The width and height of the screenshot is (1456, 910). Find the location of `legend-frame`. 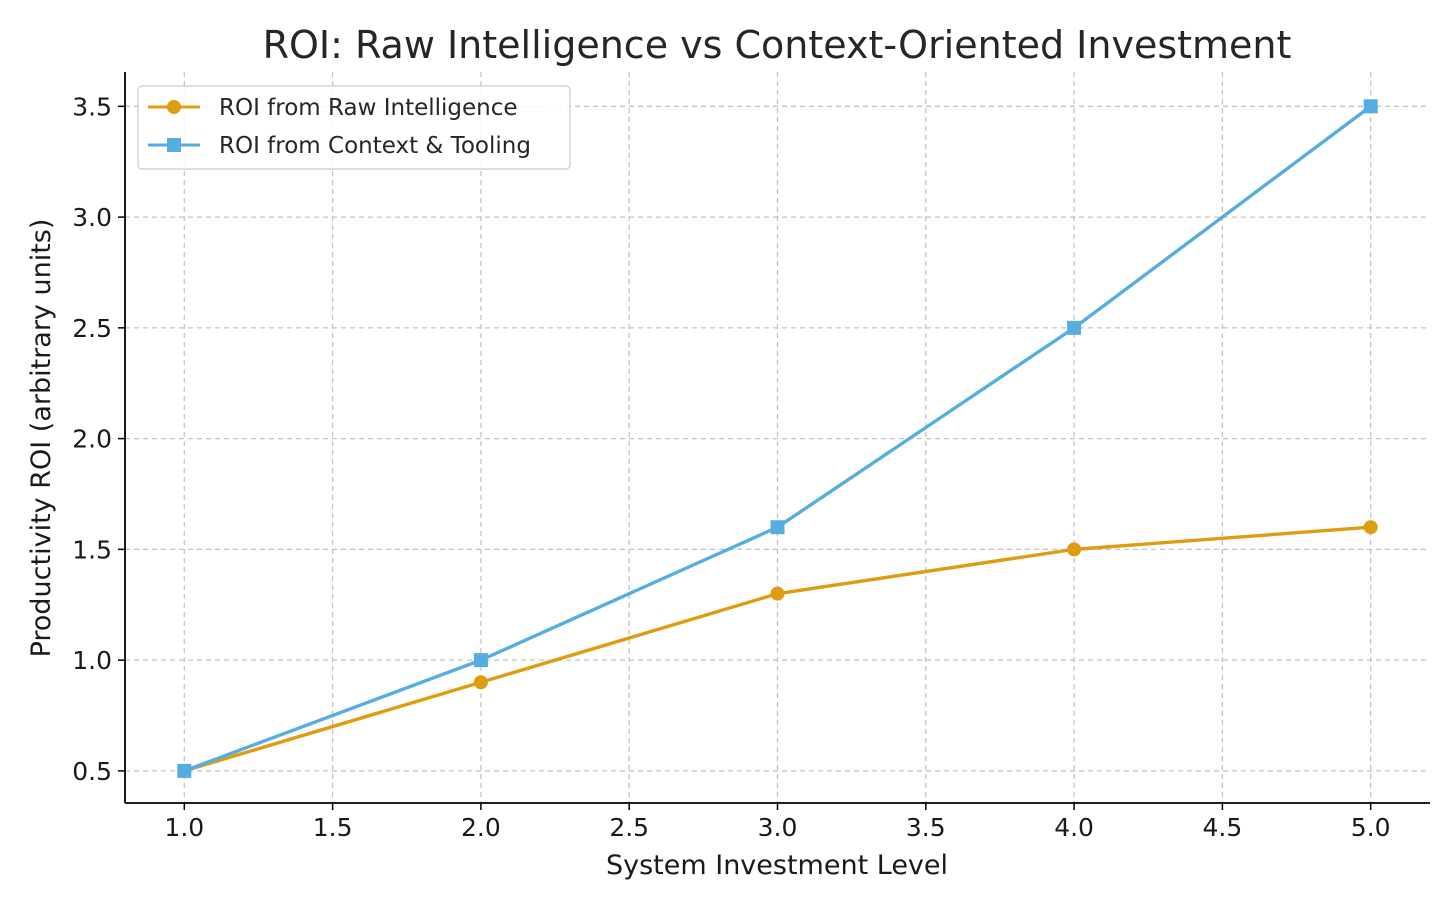

legend-frame is located at coordinates (354, 127).